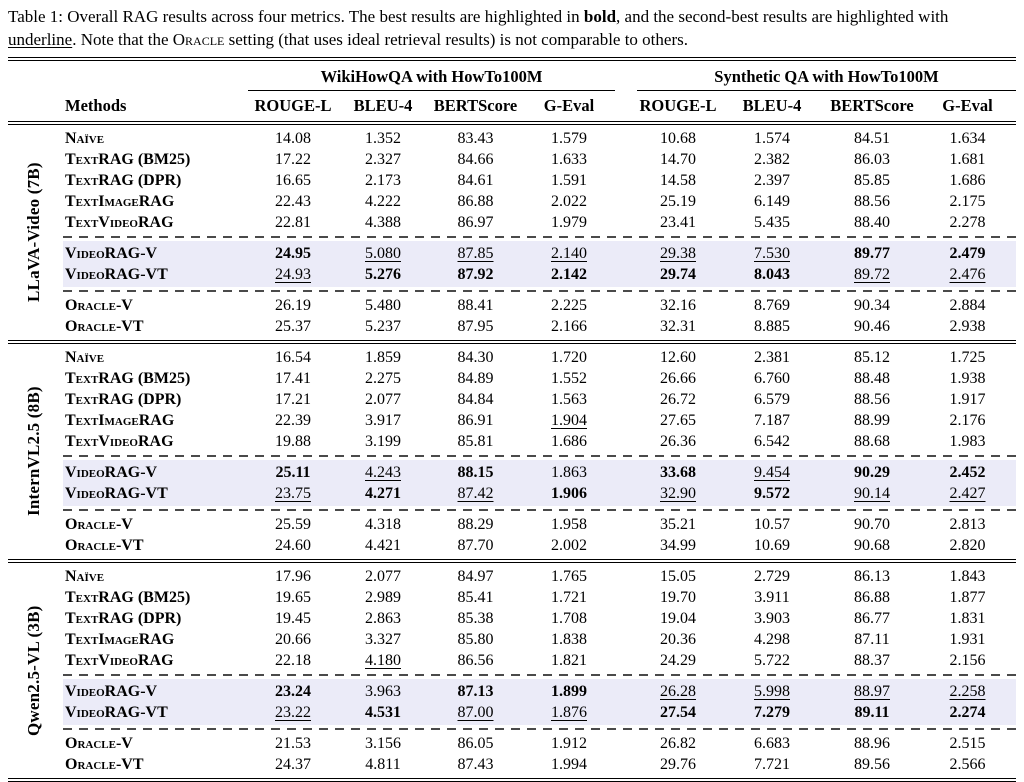 The image size is (1024, 782). I want to click on caption-text: . Note that the, so click(122, 39).